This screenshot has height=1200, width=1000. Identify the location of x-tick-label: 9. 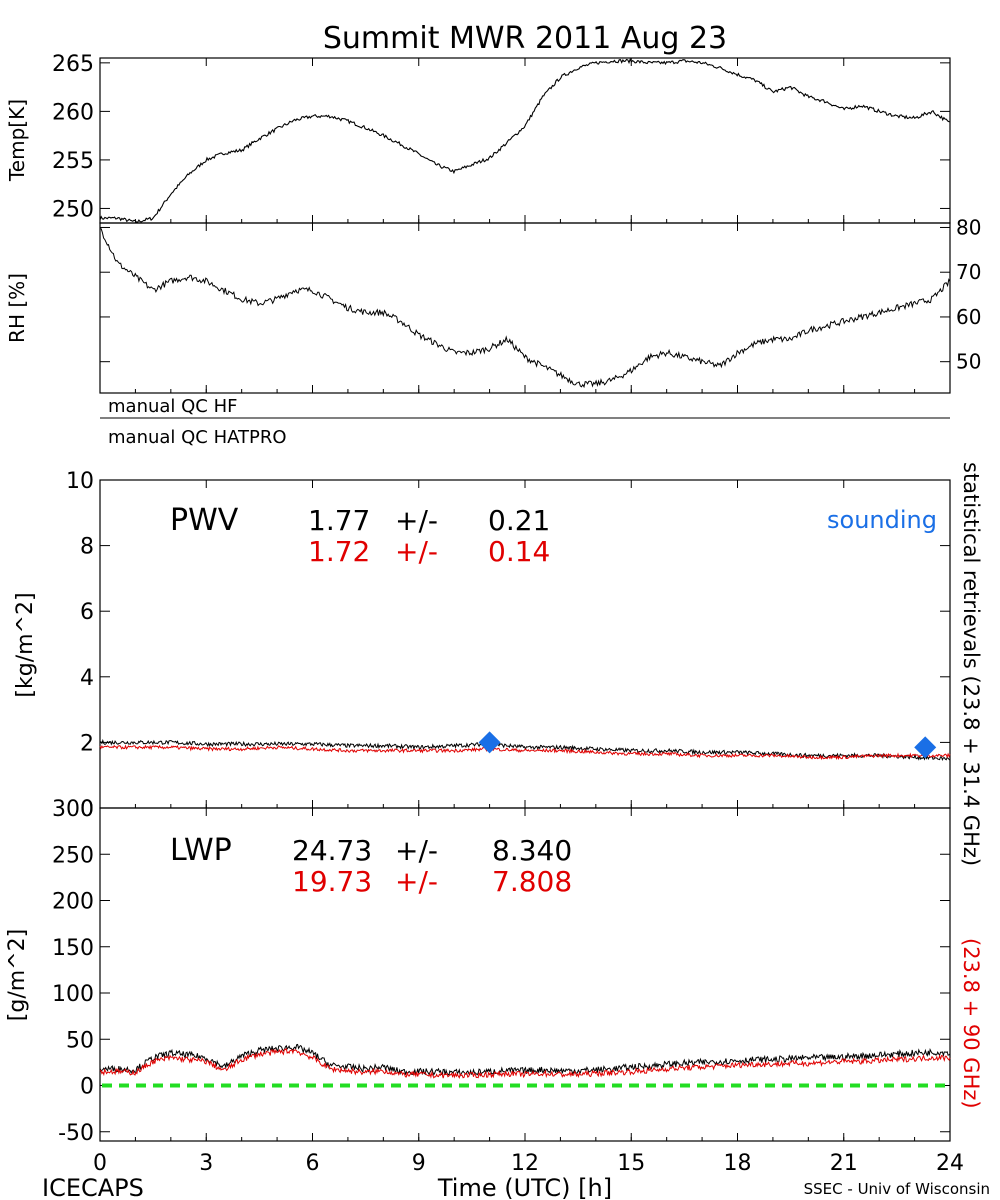
(419, 1163).